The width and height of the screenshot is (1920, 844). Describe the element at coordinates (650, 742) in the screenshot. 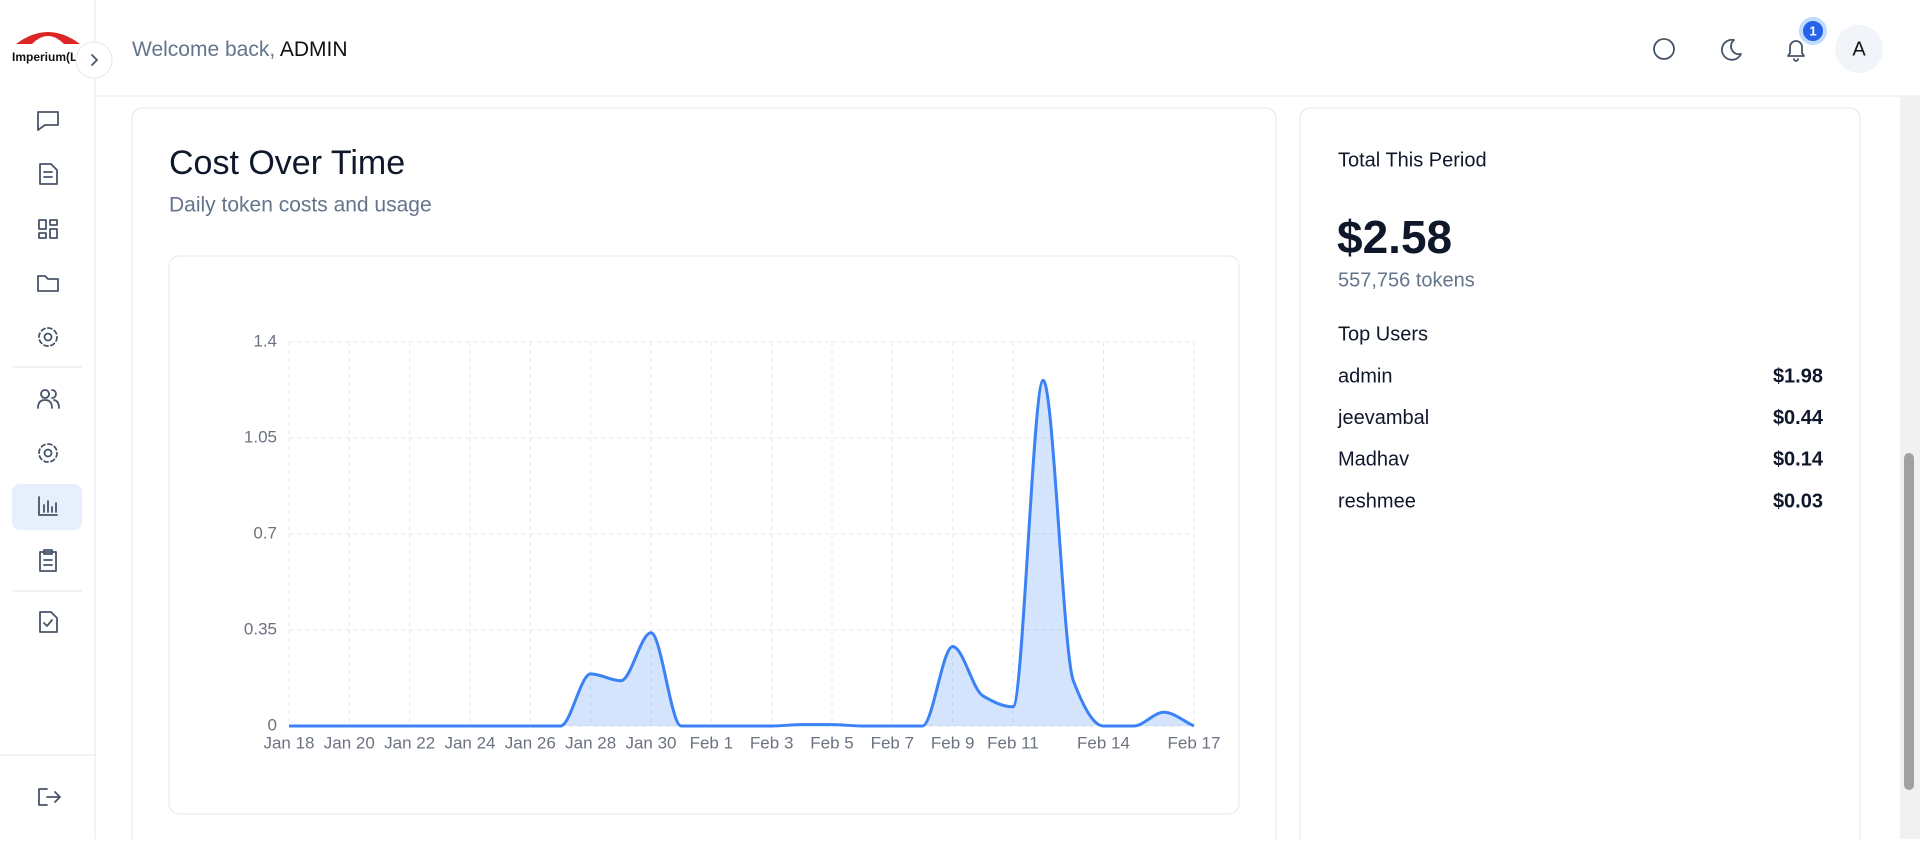

I see `x-tick-label: Jan 30` at that location.